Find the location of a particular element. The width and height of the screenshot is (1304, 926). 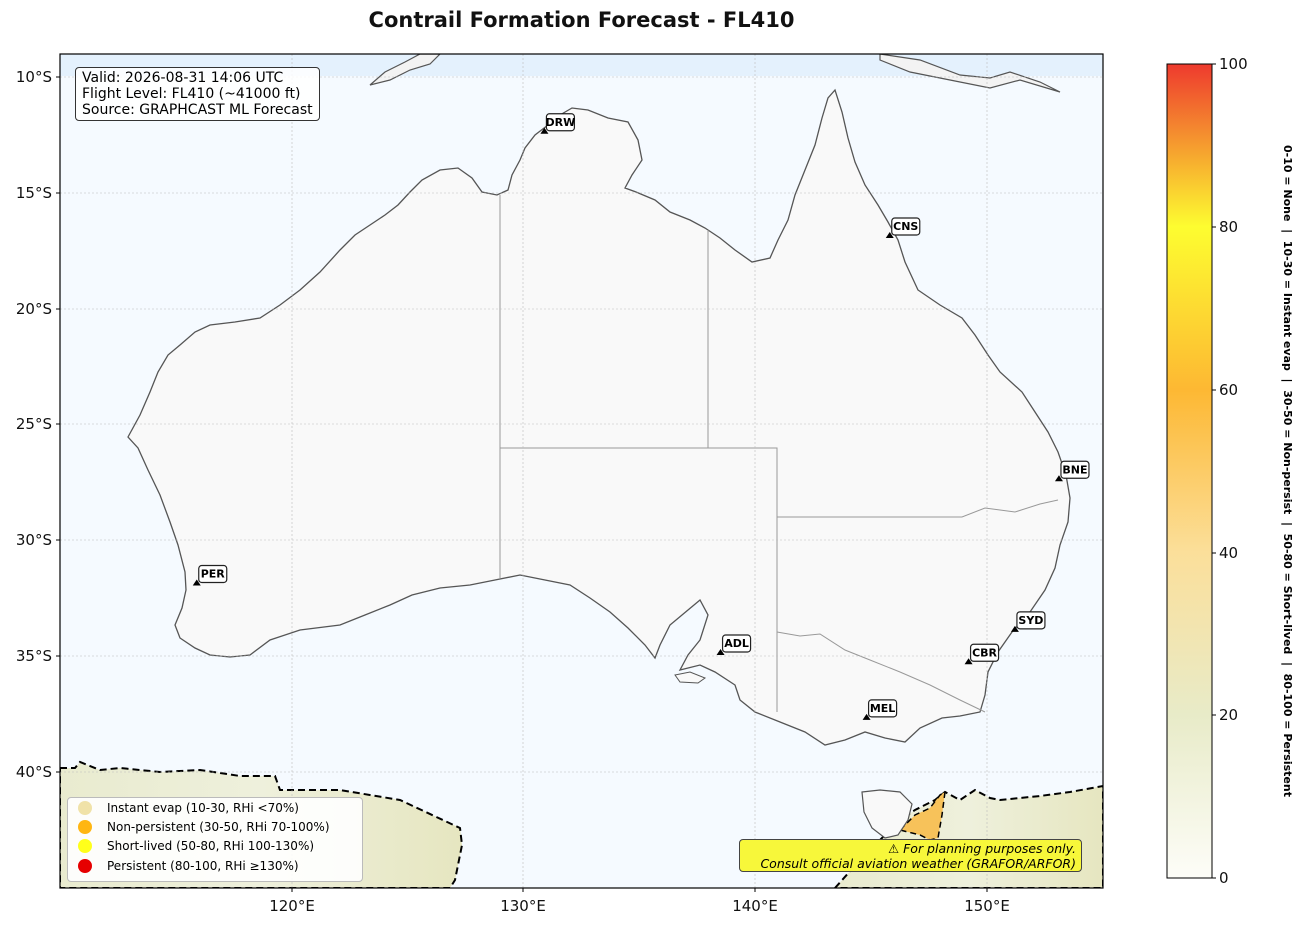

legend-item: Short-lived (50-80, RHi 100-130%) is located at coordinates (196, 846).